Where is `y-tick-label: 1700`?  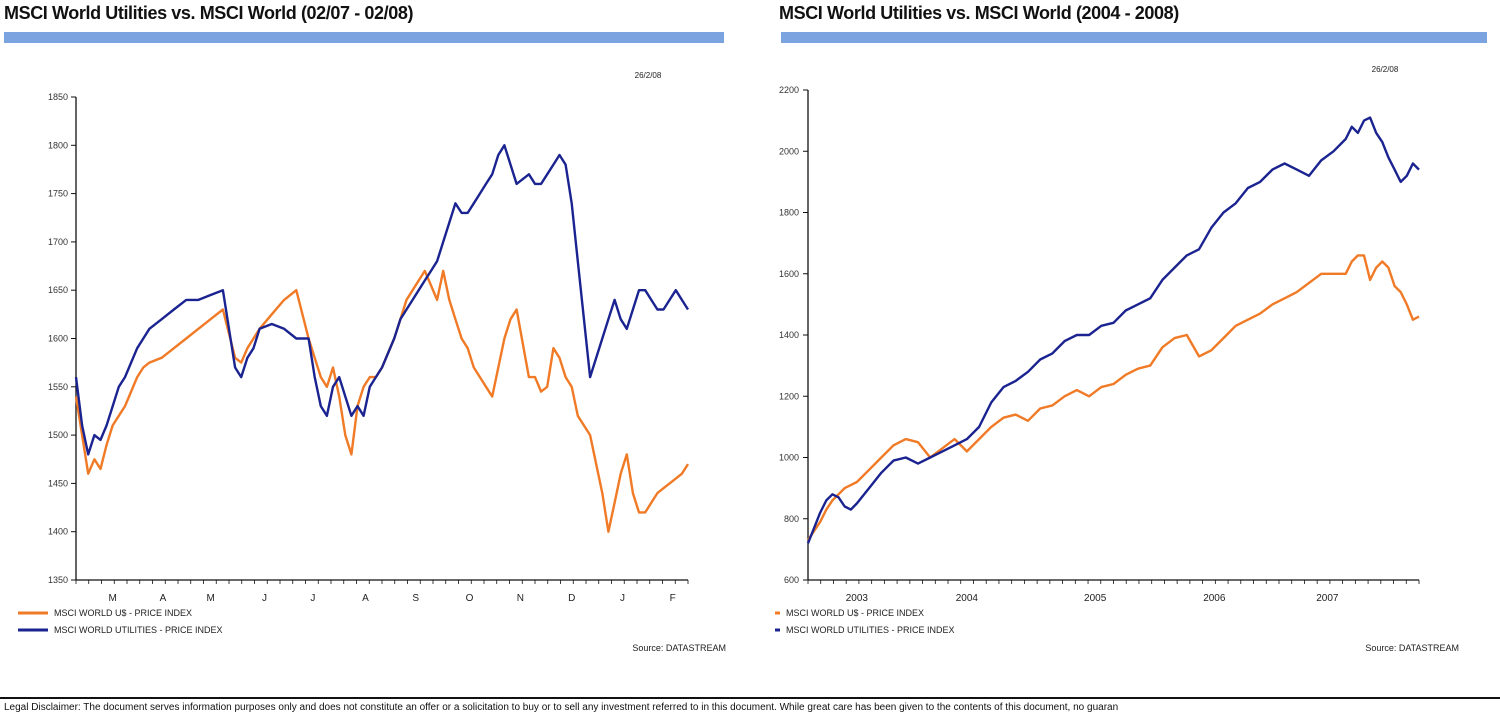 y-tick-label: 1700 is located at coordinates (58, 242).